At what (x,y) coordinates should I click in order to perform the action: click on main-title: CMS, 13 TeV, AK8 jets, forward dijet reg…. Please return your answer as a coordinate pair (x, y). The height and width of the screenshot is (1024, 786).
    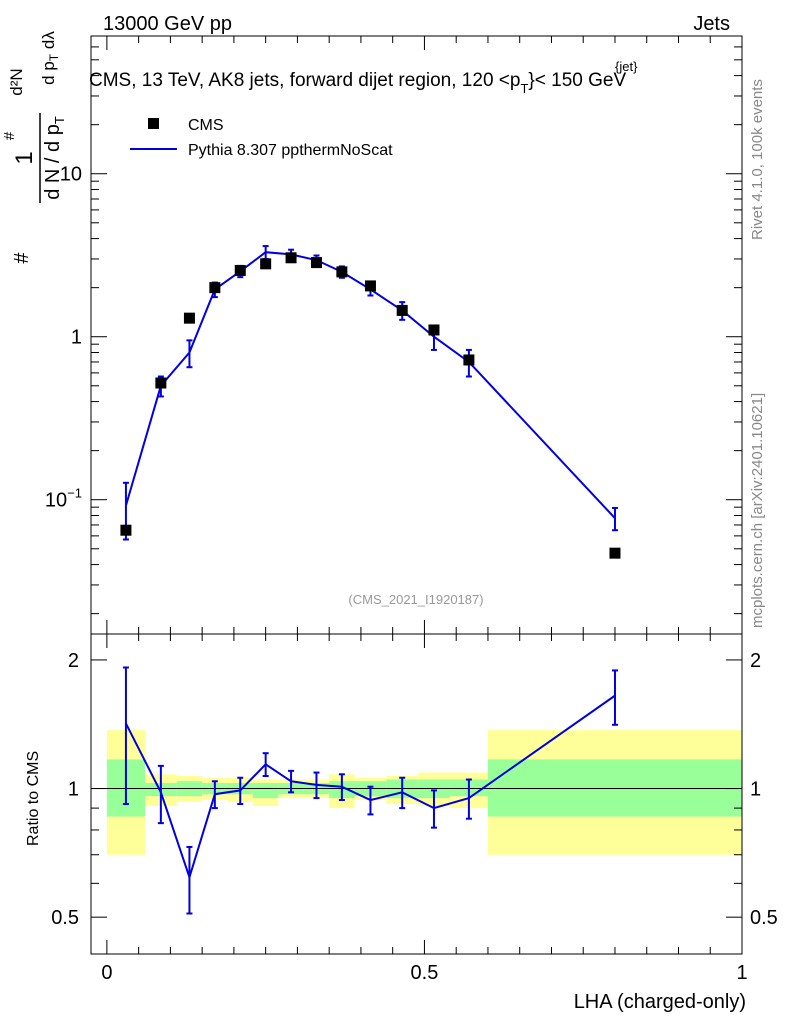
    Looking at the image, I should click on (357, 83).